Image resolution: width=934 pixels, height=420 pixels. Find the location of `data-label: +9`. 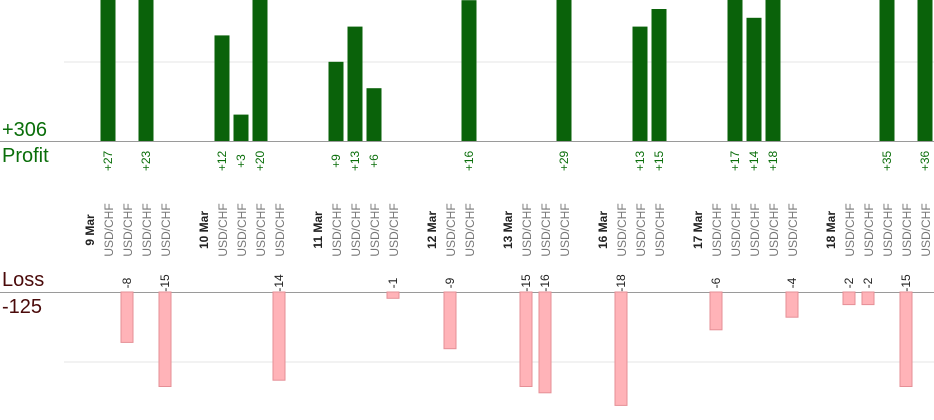

data-label: +9 is located at coordinates (336, 161).